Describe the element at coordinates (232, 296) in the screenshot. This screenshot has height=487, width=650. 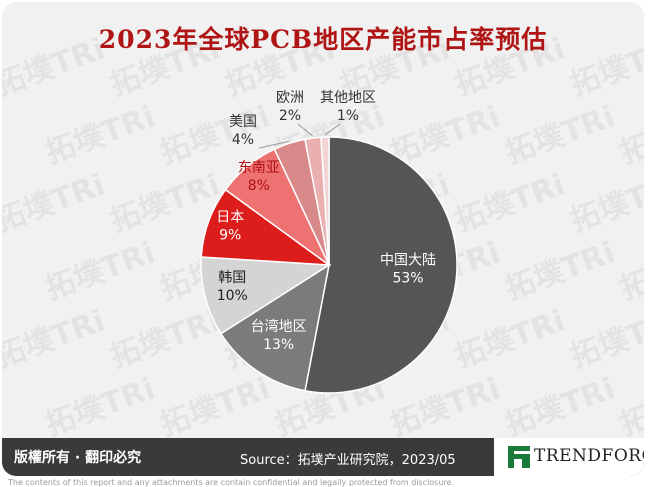
I see `slice-value-2: 10%` at that location.